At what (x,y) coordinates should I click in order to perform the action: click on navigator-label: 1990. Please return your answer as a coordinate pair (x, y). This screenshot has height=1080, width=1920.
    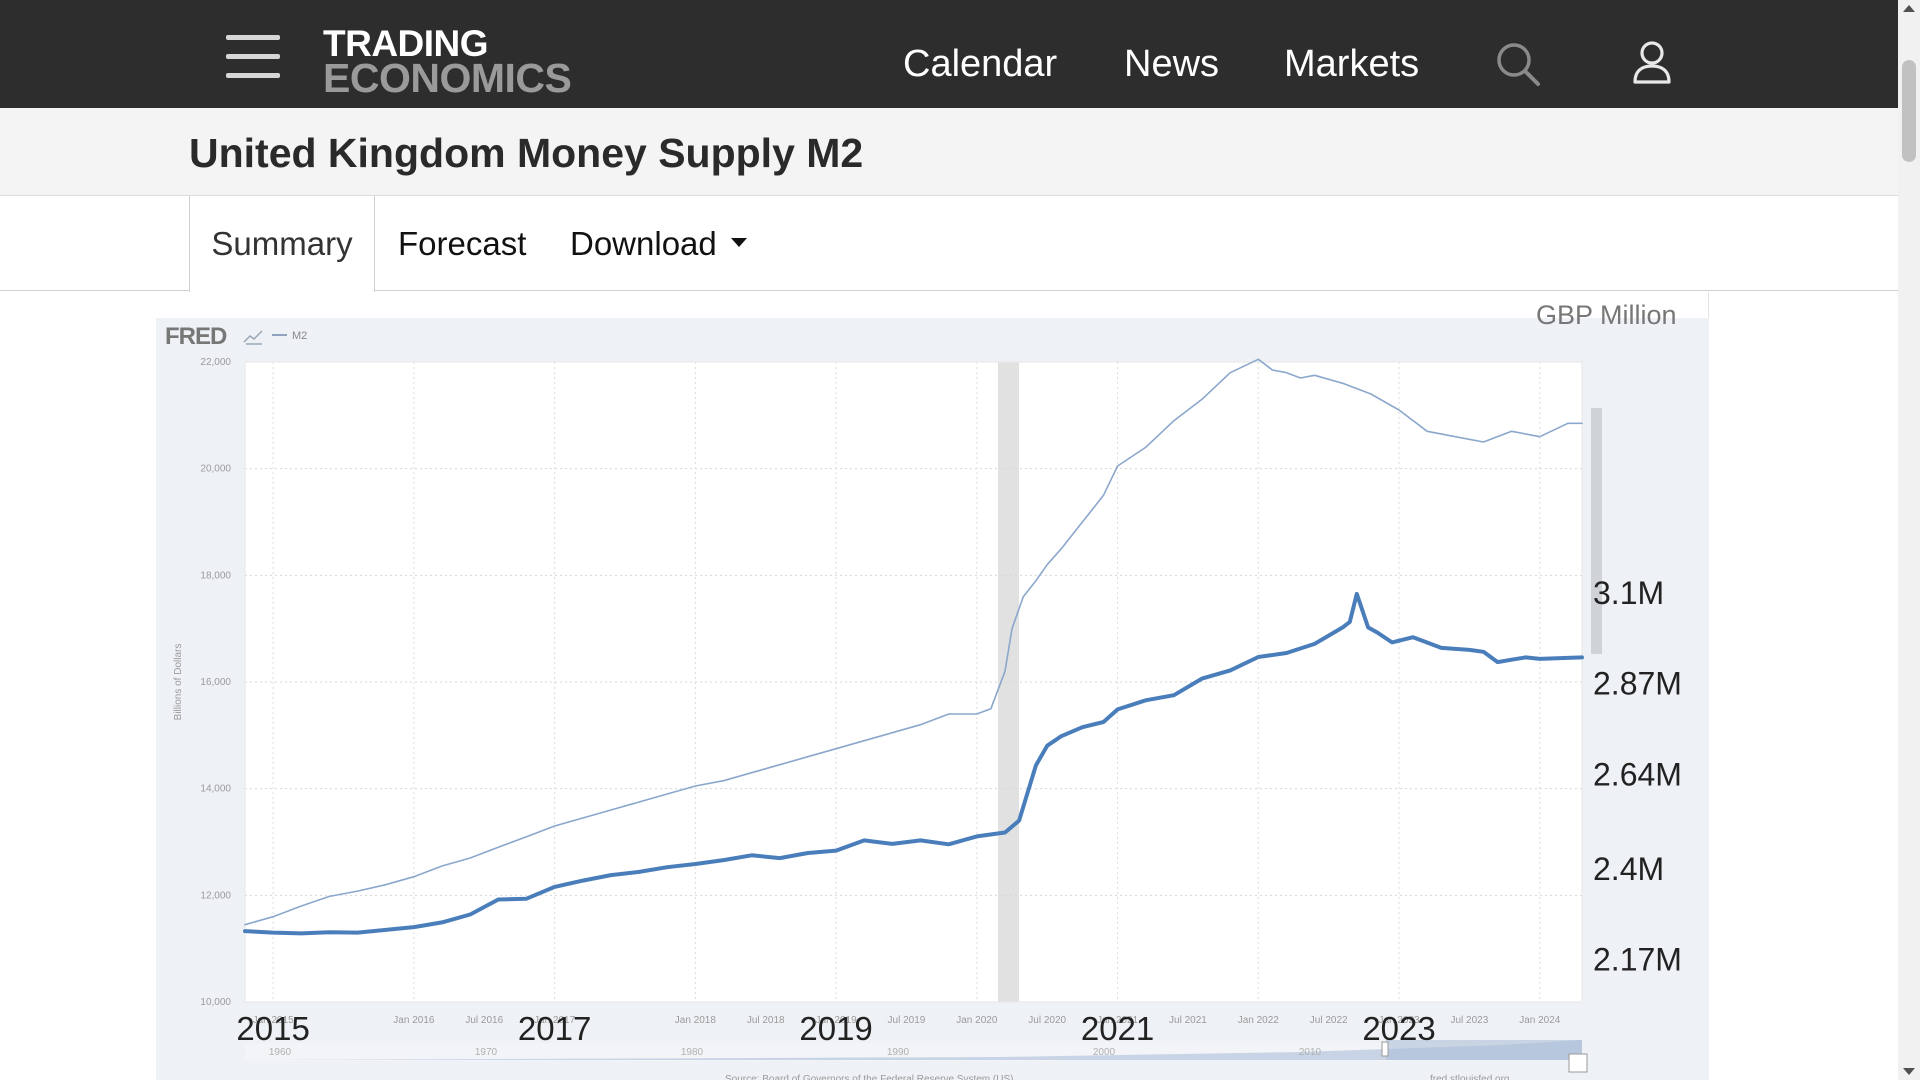
    Looking at the image, I should click on (898, 1052).